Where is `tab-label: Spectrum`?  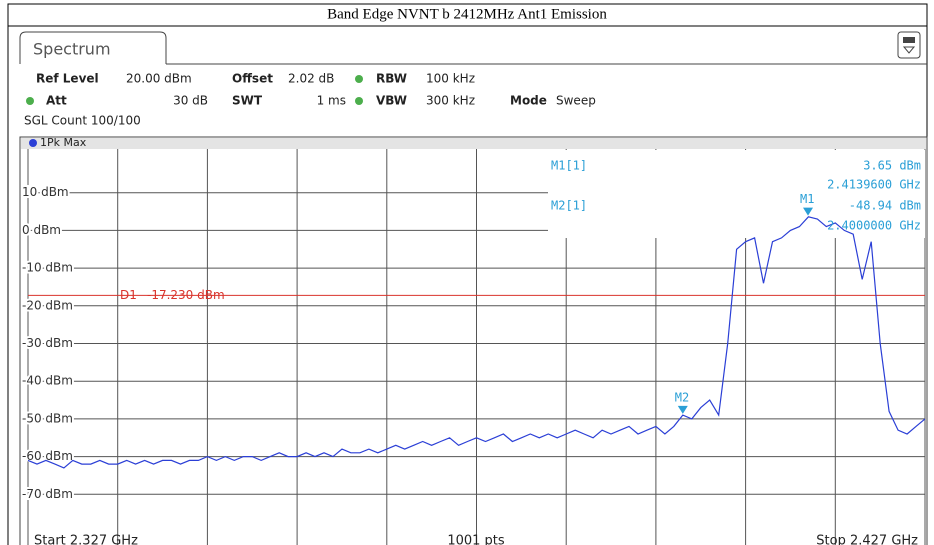 tab-label: Spectrum is located at coordinates (72, 49).